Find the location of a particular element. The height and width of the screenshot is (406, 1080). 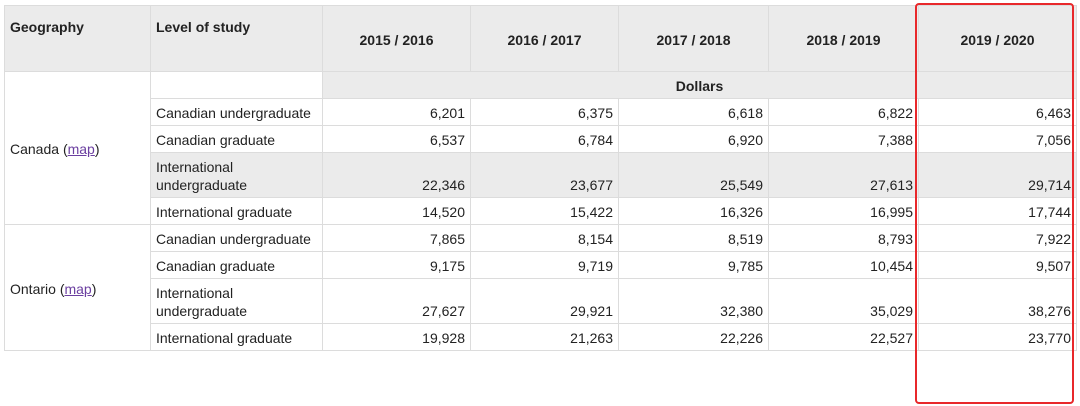

value-cell: 22,226 is located at coordinates (693, 337).